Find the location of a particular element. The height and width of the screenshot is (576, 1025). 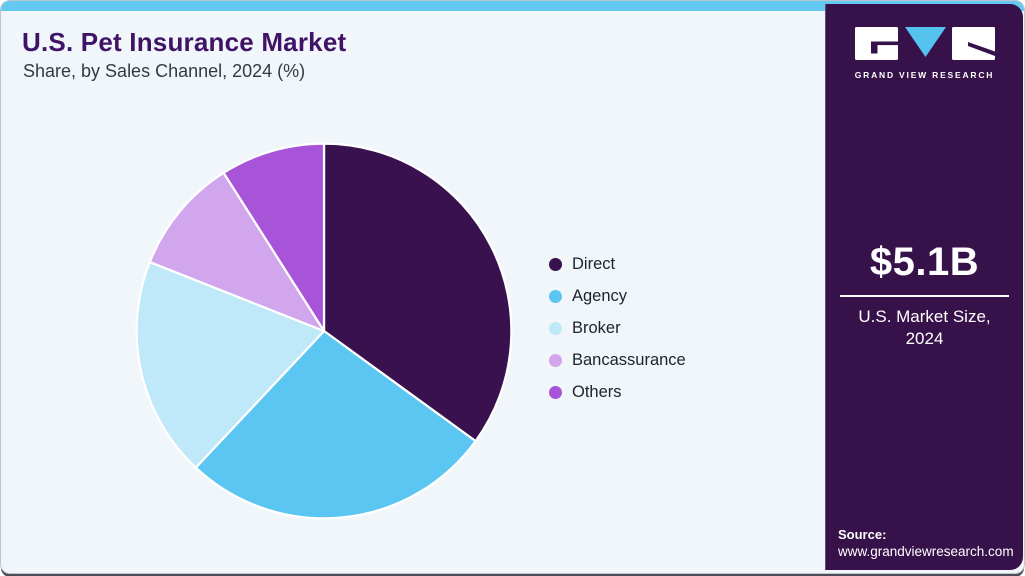

legend-item-bancassurance: Bancassurance is located at coordinates (617, 360).